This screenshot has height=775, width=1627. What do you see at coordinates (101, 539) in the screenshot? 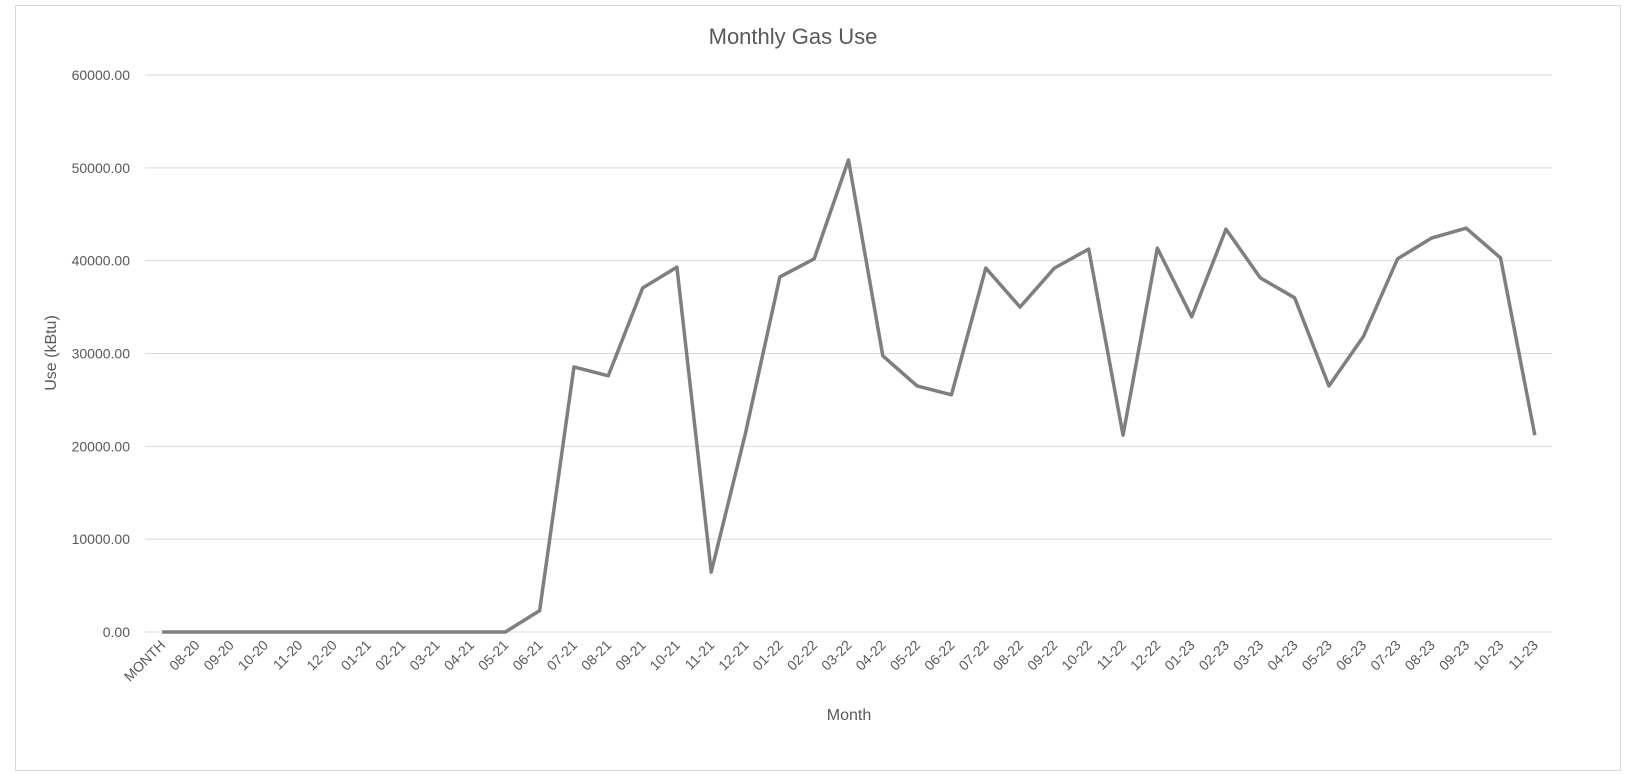
I see `y-tick-label: 10000.00` at bounding box center [101, 539].